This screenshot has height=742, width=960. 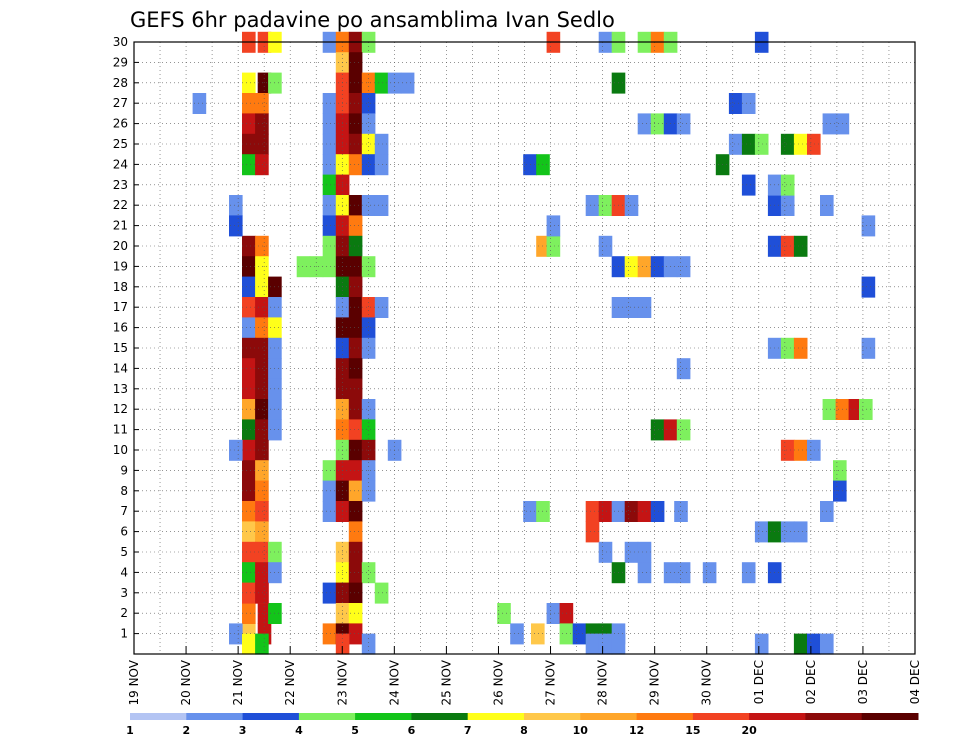 I want to click on x-tick-label: 19 NOV, so click(x=134, y=682).